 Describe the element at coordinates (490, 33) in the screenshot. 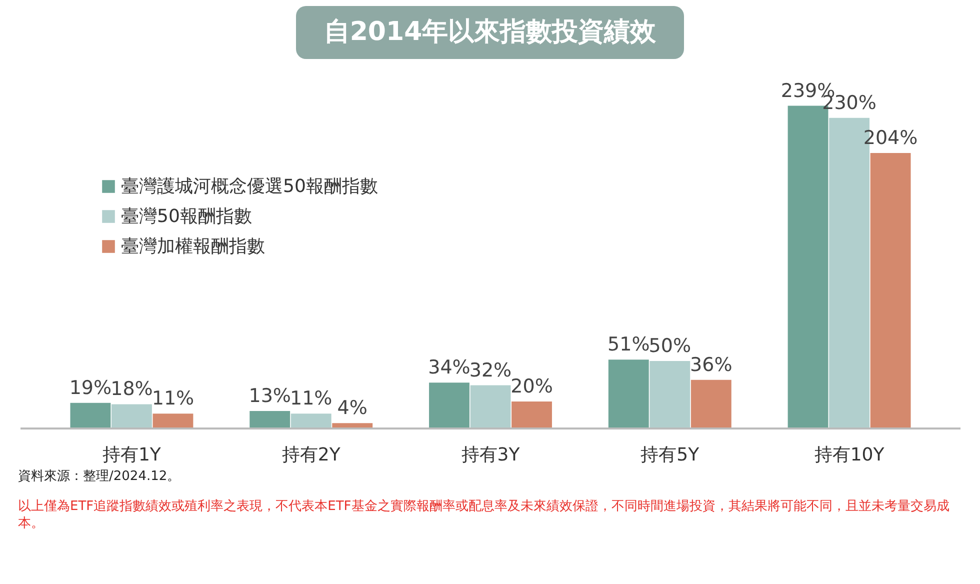

I see `chart-title: 自2014年以來指數投資績效` at that location.